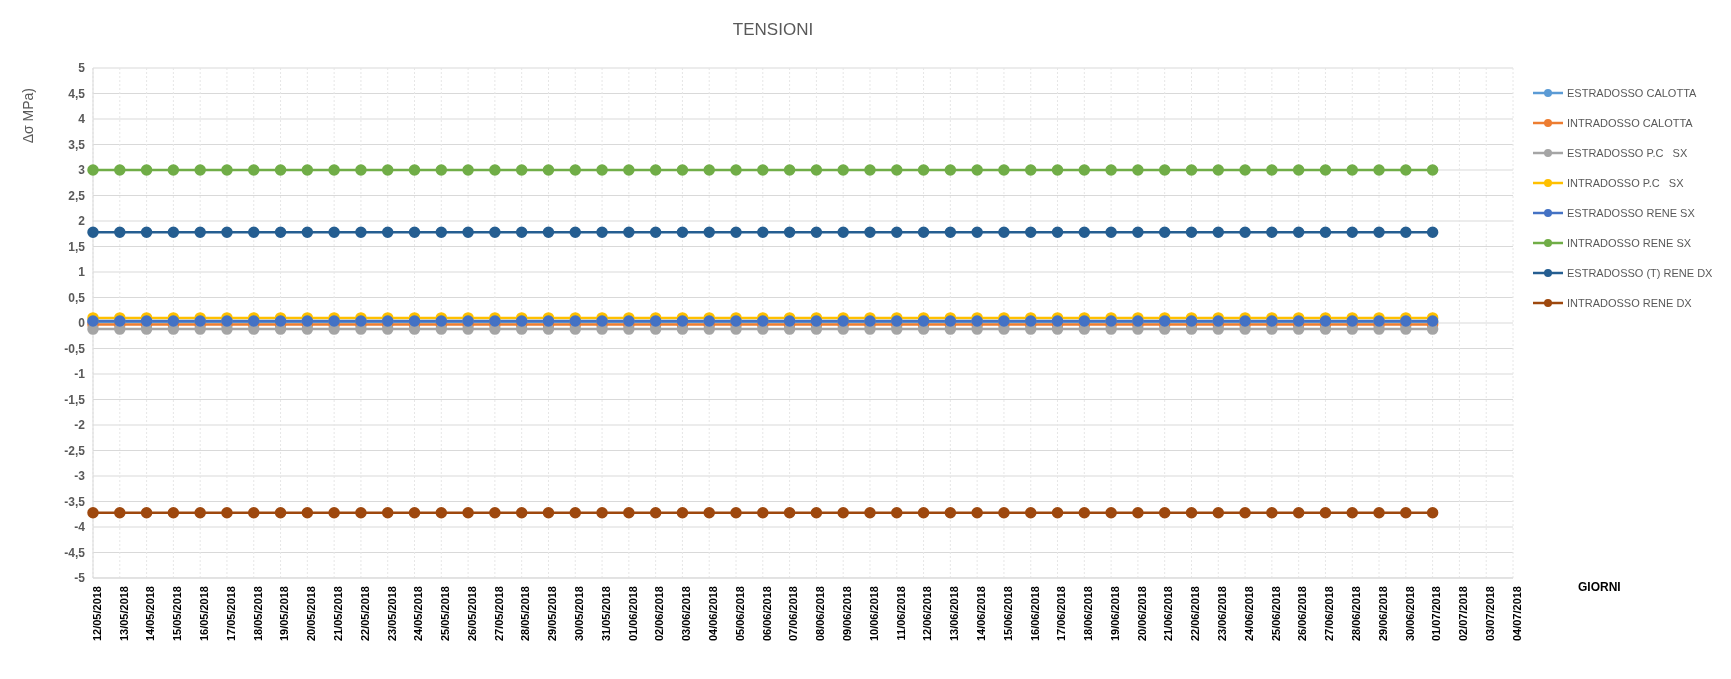  Describe the element at coordinates (552, 614) in the screenshot. I see `x-tick-label: 29/05/2018` at that location.